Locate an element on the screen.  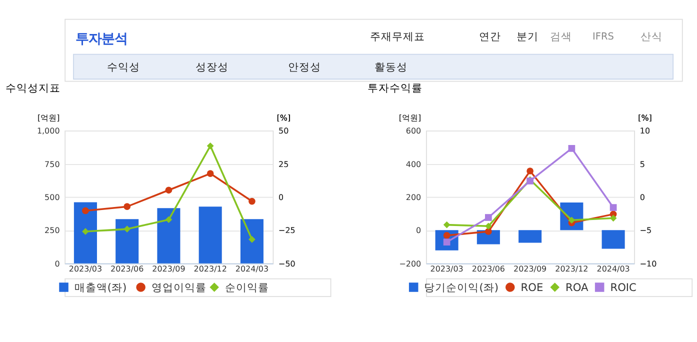
legend-label: 순이익률 is located at coordinates (246, 287).